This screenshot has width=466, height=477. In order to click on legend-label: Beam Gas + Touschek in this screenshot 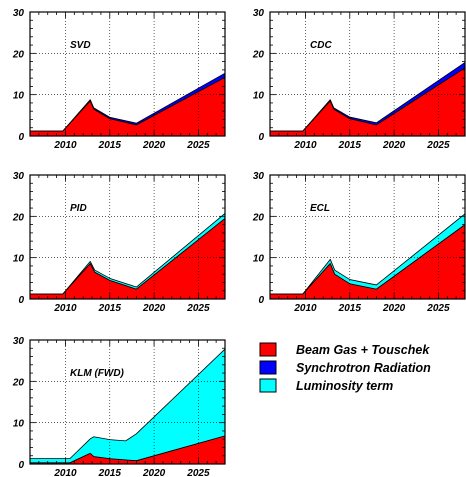, I will do `click(363, 350)`.